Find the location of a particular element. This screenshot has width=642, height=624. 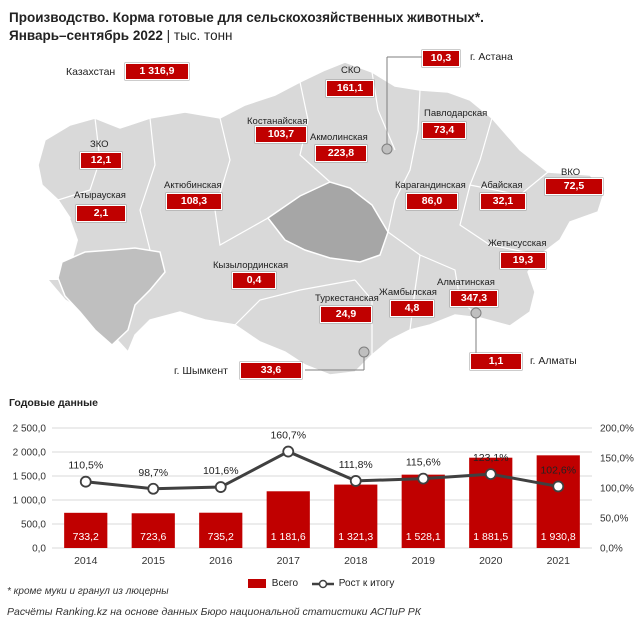

y-left-tick-label: 2 500,0 is located at coordinates (30, 429).